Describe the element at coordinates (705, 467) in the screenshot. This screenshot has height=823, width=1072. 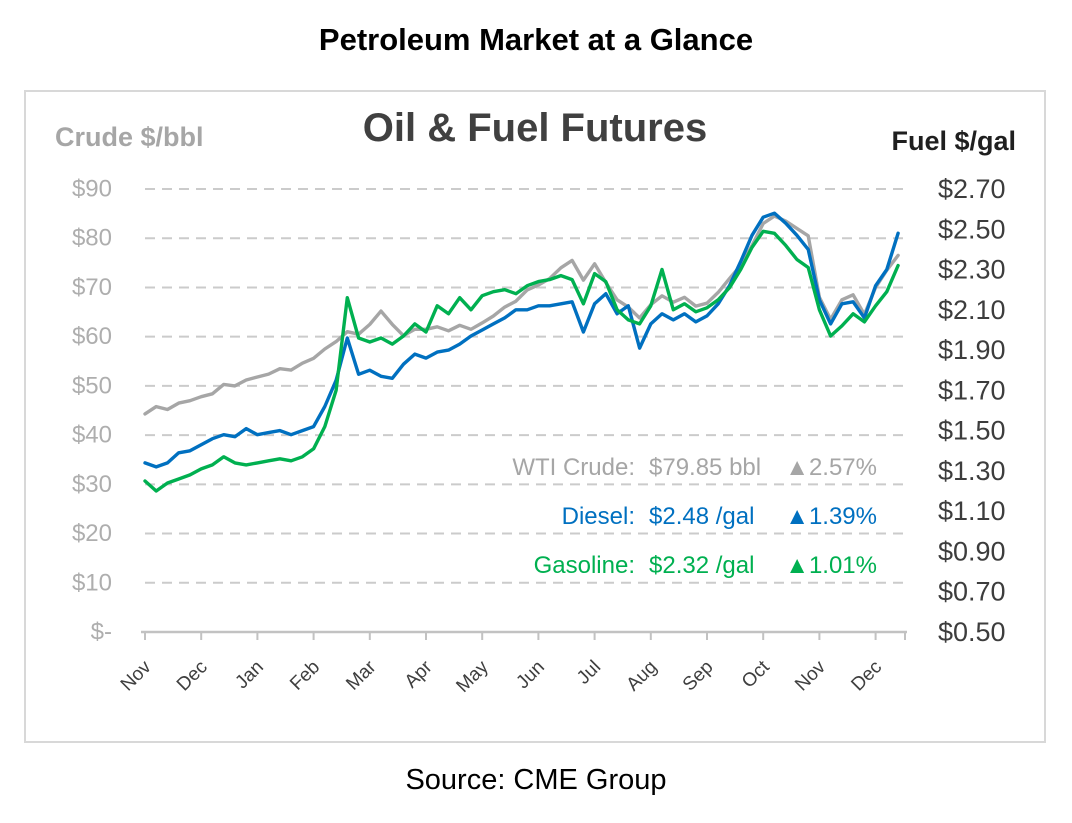
I see `legend-value-wti: $79.85 bbl` at that location.